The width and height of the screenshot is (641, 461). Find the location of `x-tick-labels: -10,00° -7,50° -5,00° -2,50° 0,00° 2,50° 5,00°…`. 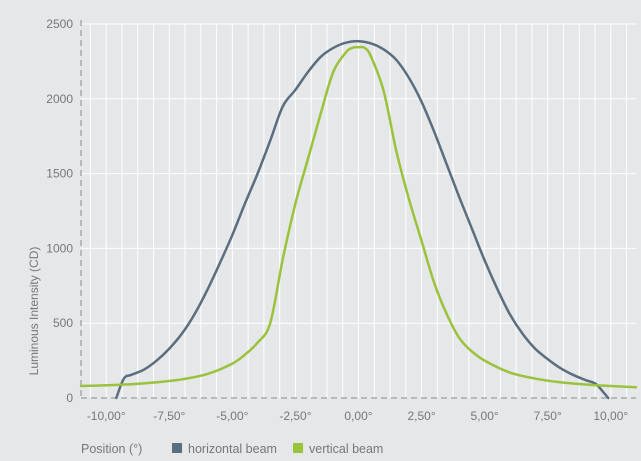

x-tick-labels: -10,00° -7,50° -5,00° -2,50° 0,00° 2,50° 5,00°… is located at coordinates (358, 416).